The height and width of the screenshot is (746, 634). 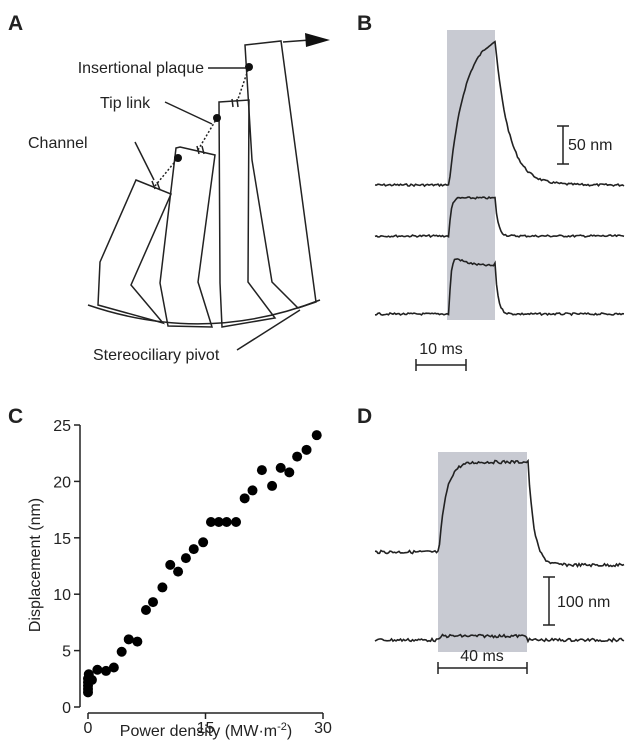 What do you see at coordinates (15, 23) in the screenshot?
I see `panel-letter: A` at bounding box center [15, 23].